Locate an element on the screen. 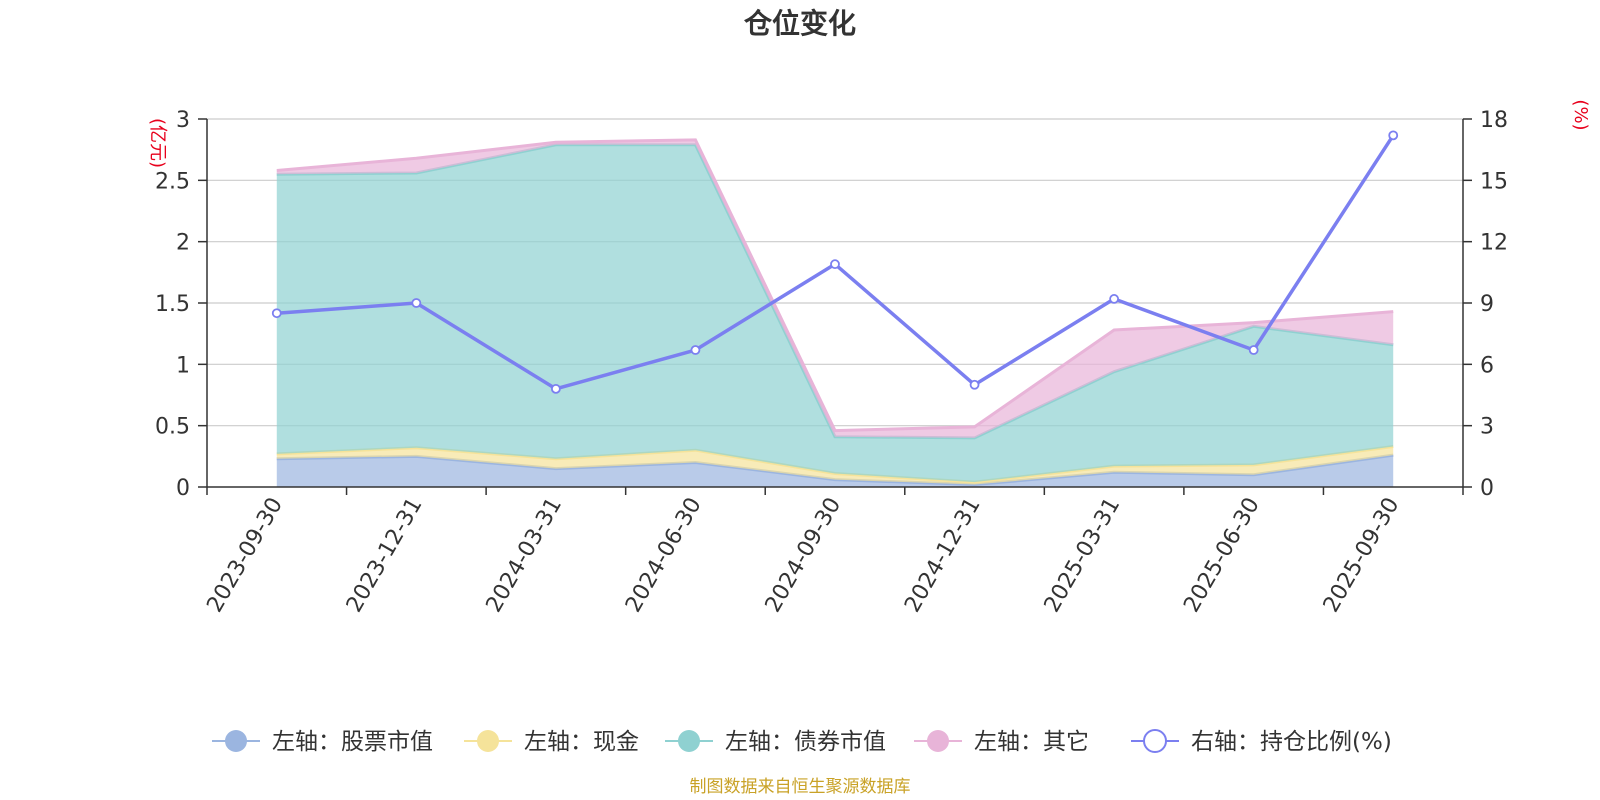 This screenshot has width=1600, height=800. x-tick-label: 2024-03-31 is located at coordinates (525, 555).